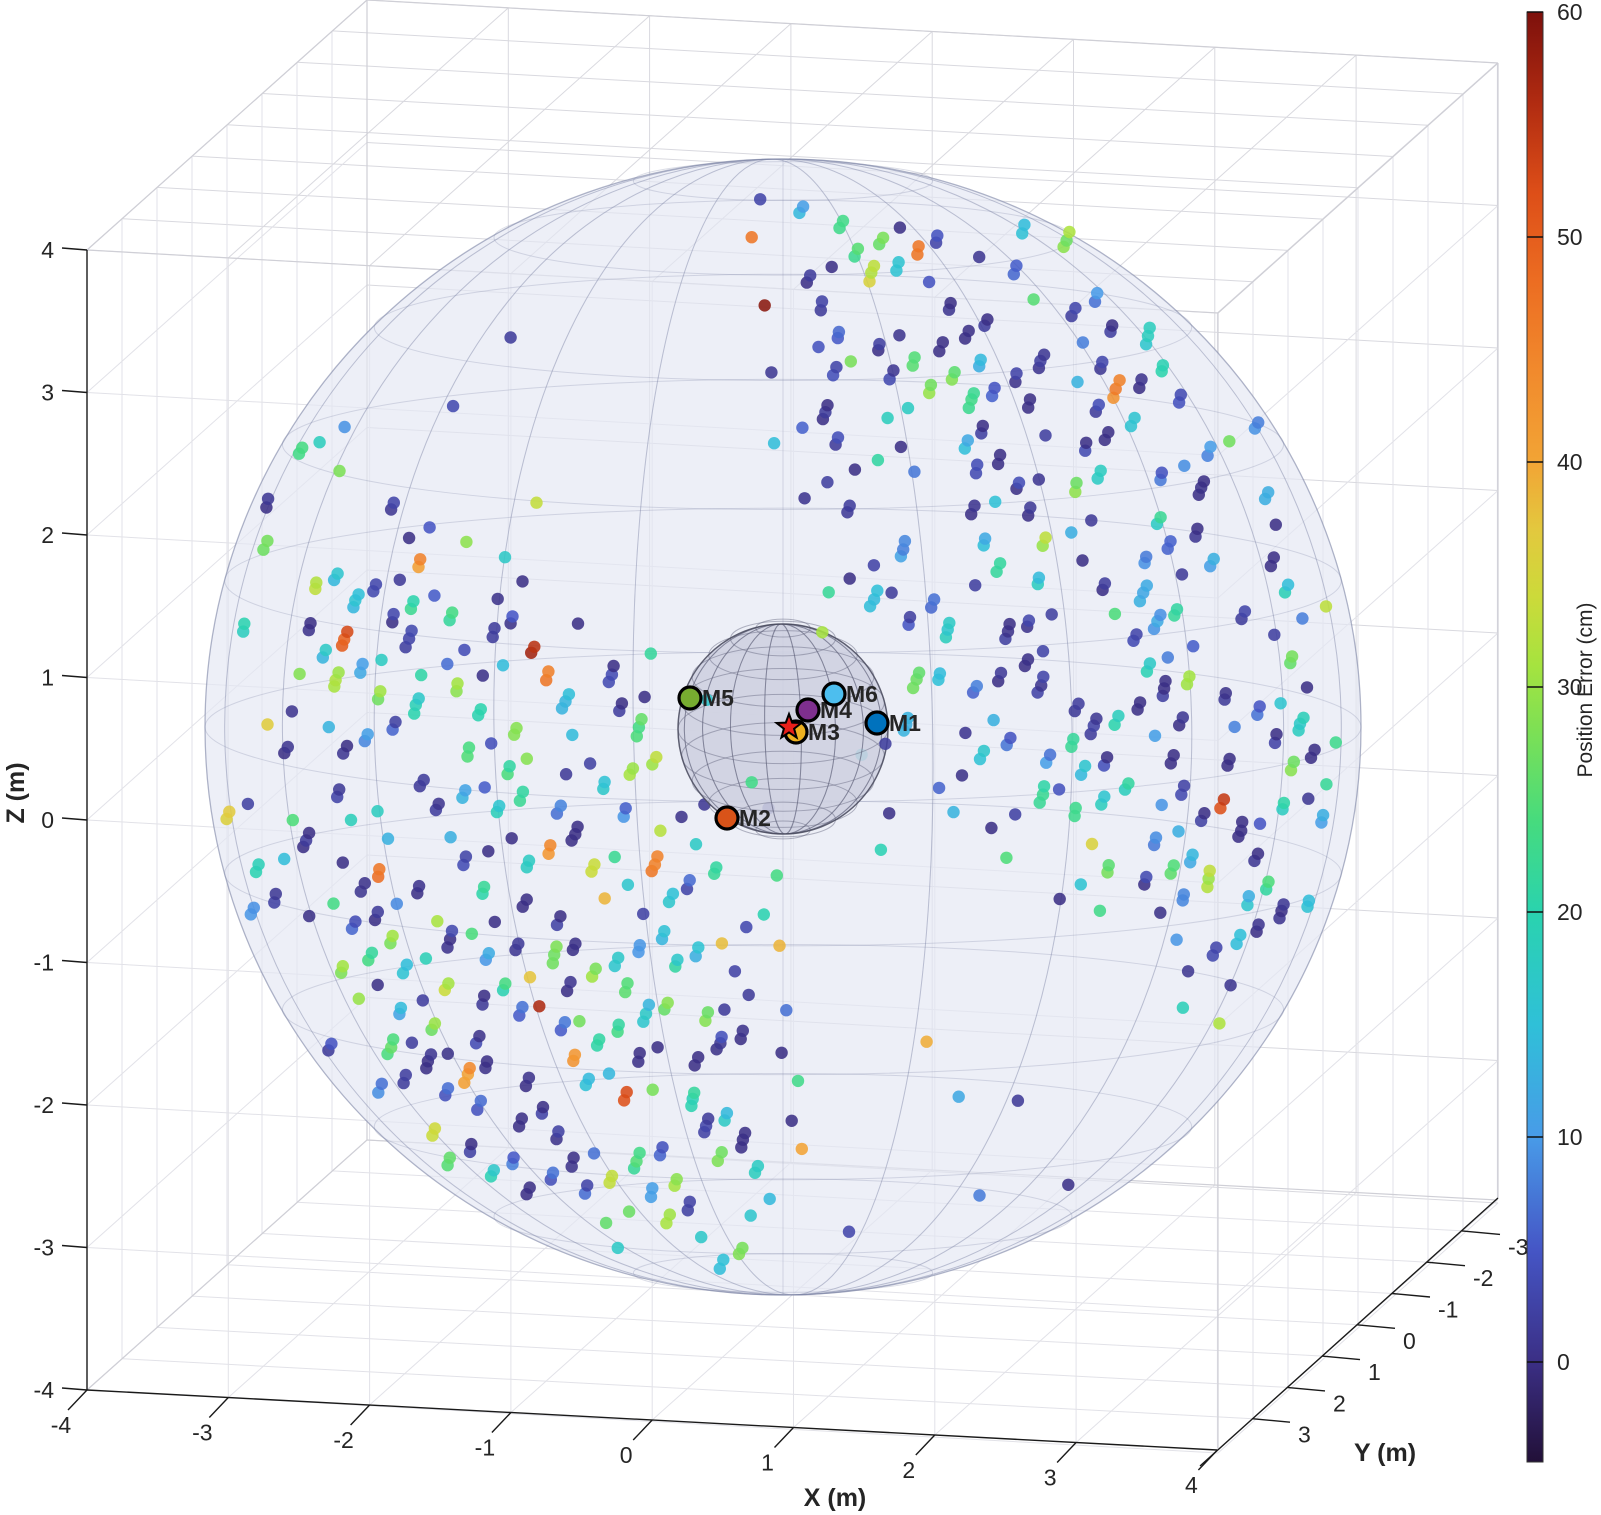 The height and width of the screenshot is (1515, 1601). I want to click on mic-marker-m4, so click(808, 710).